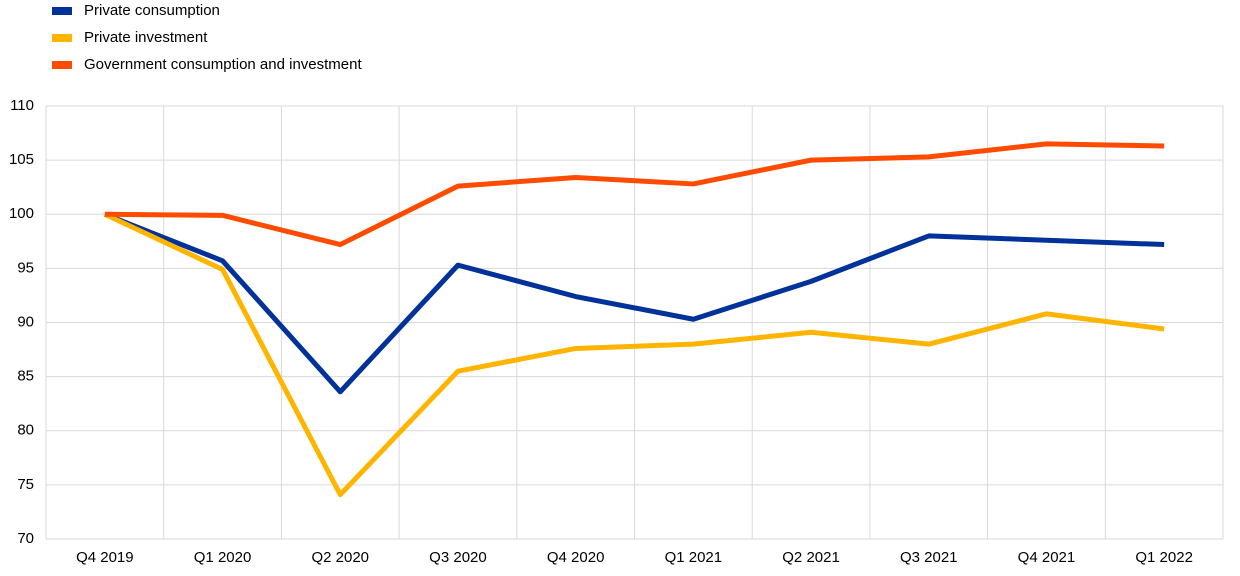 The image size is (1240, 576). What do you see at coordinates (25, 484) in the screenshot?
I see `y-tick-label: 75` at bounding box center [25, 484].